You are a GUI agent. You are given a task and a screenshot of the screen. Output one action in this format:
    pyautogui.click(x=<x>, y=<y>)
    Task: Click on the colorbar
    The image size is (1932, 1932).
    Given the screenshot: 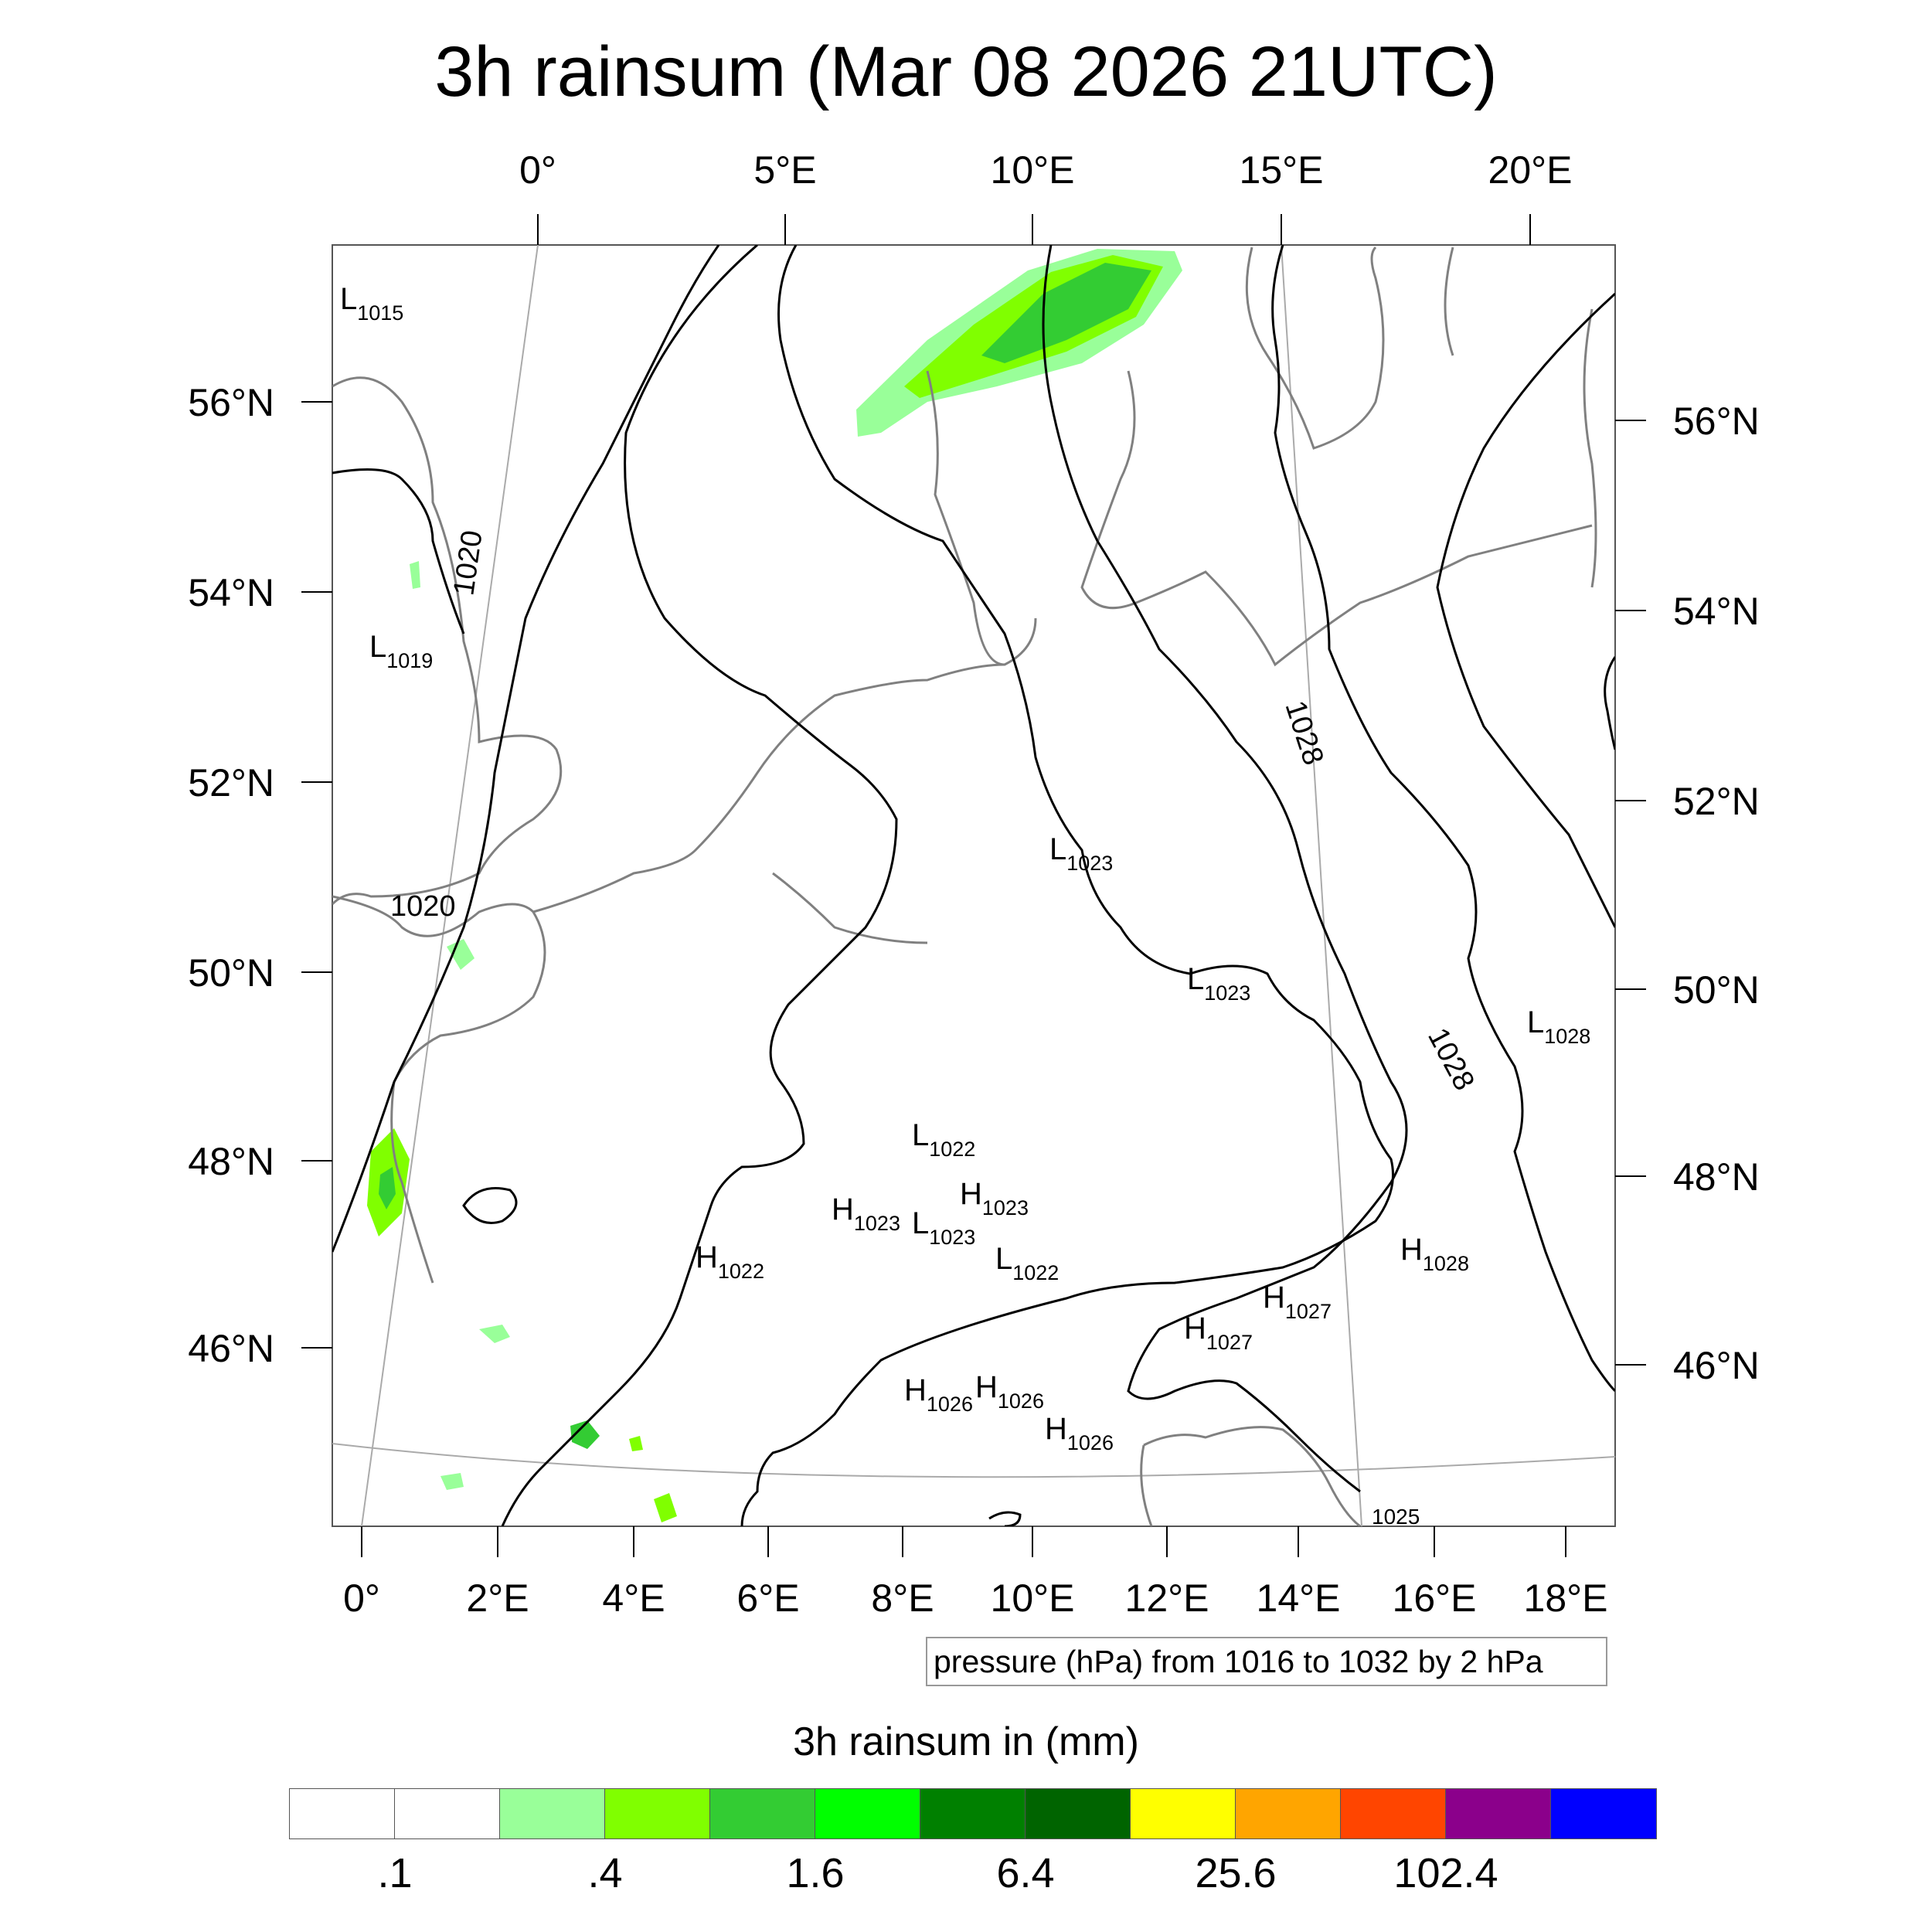 What is the action you would take?
    pyautogui.click(x=973, y=1813)
    